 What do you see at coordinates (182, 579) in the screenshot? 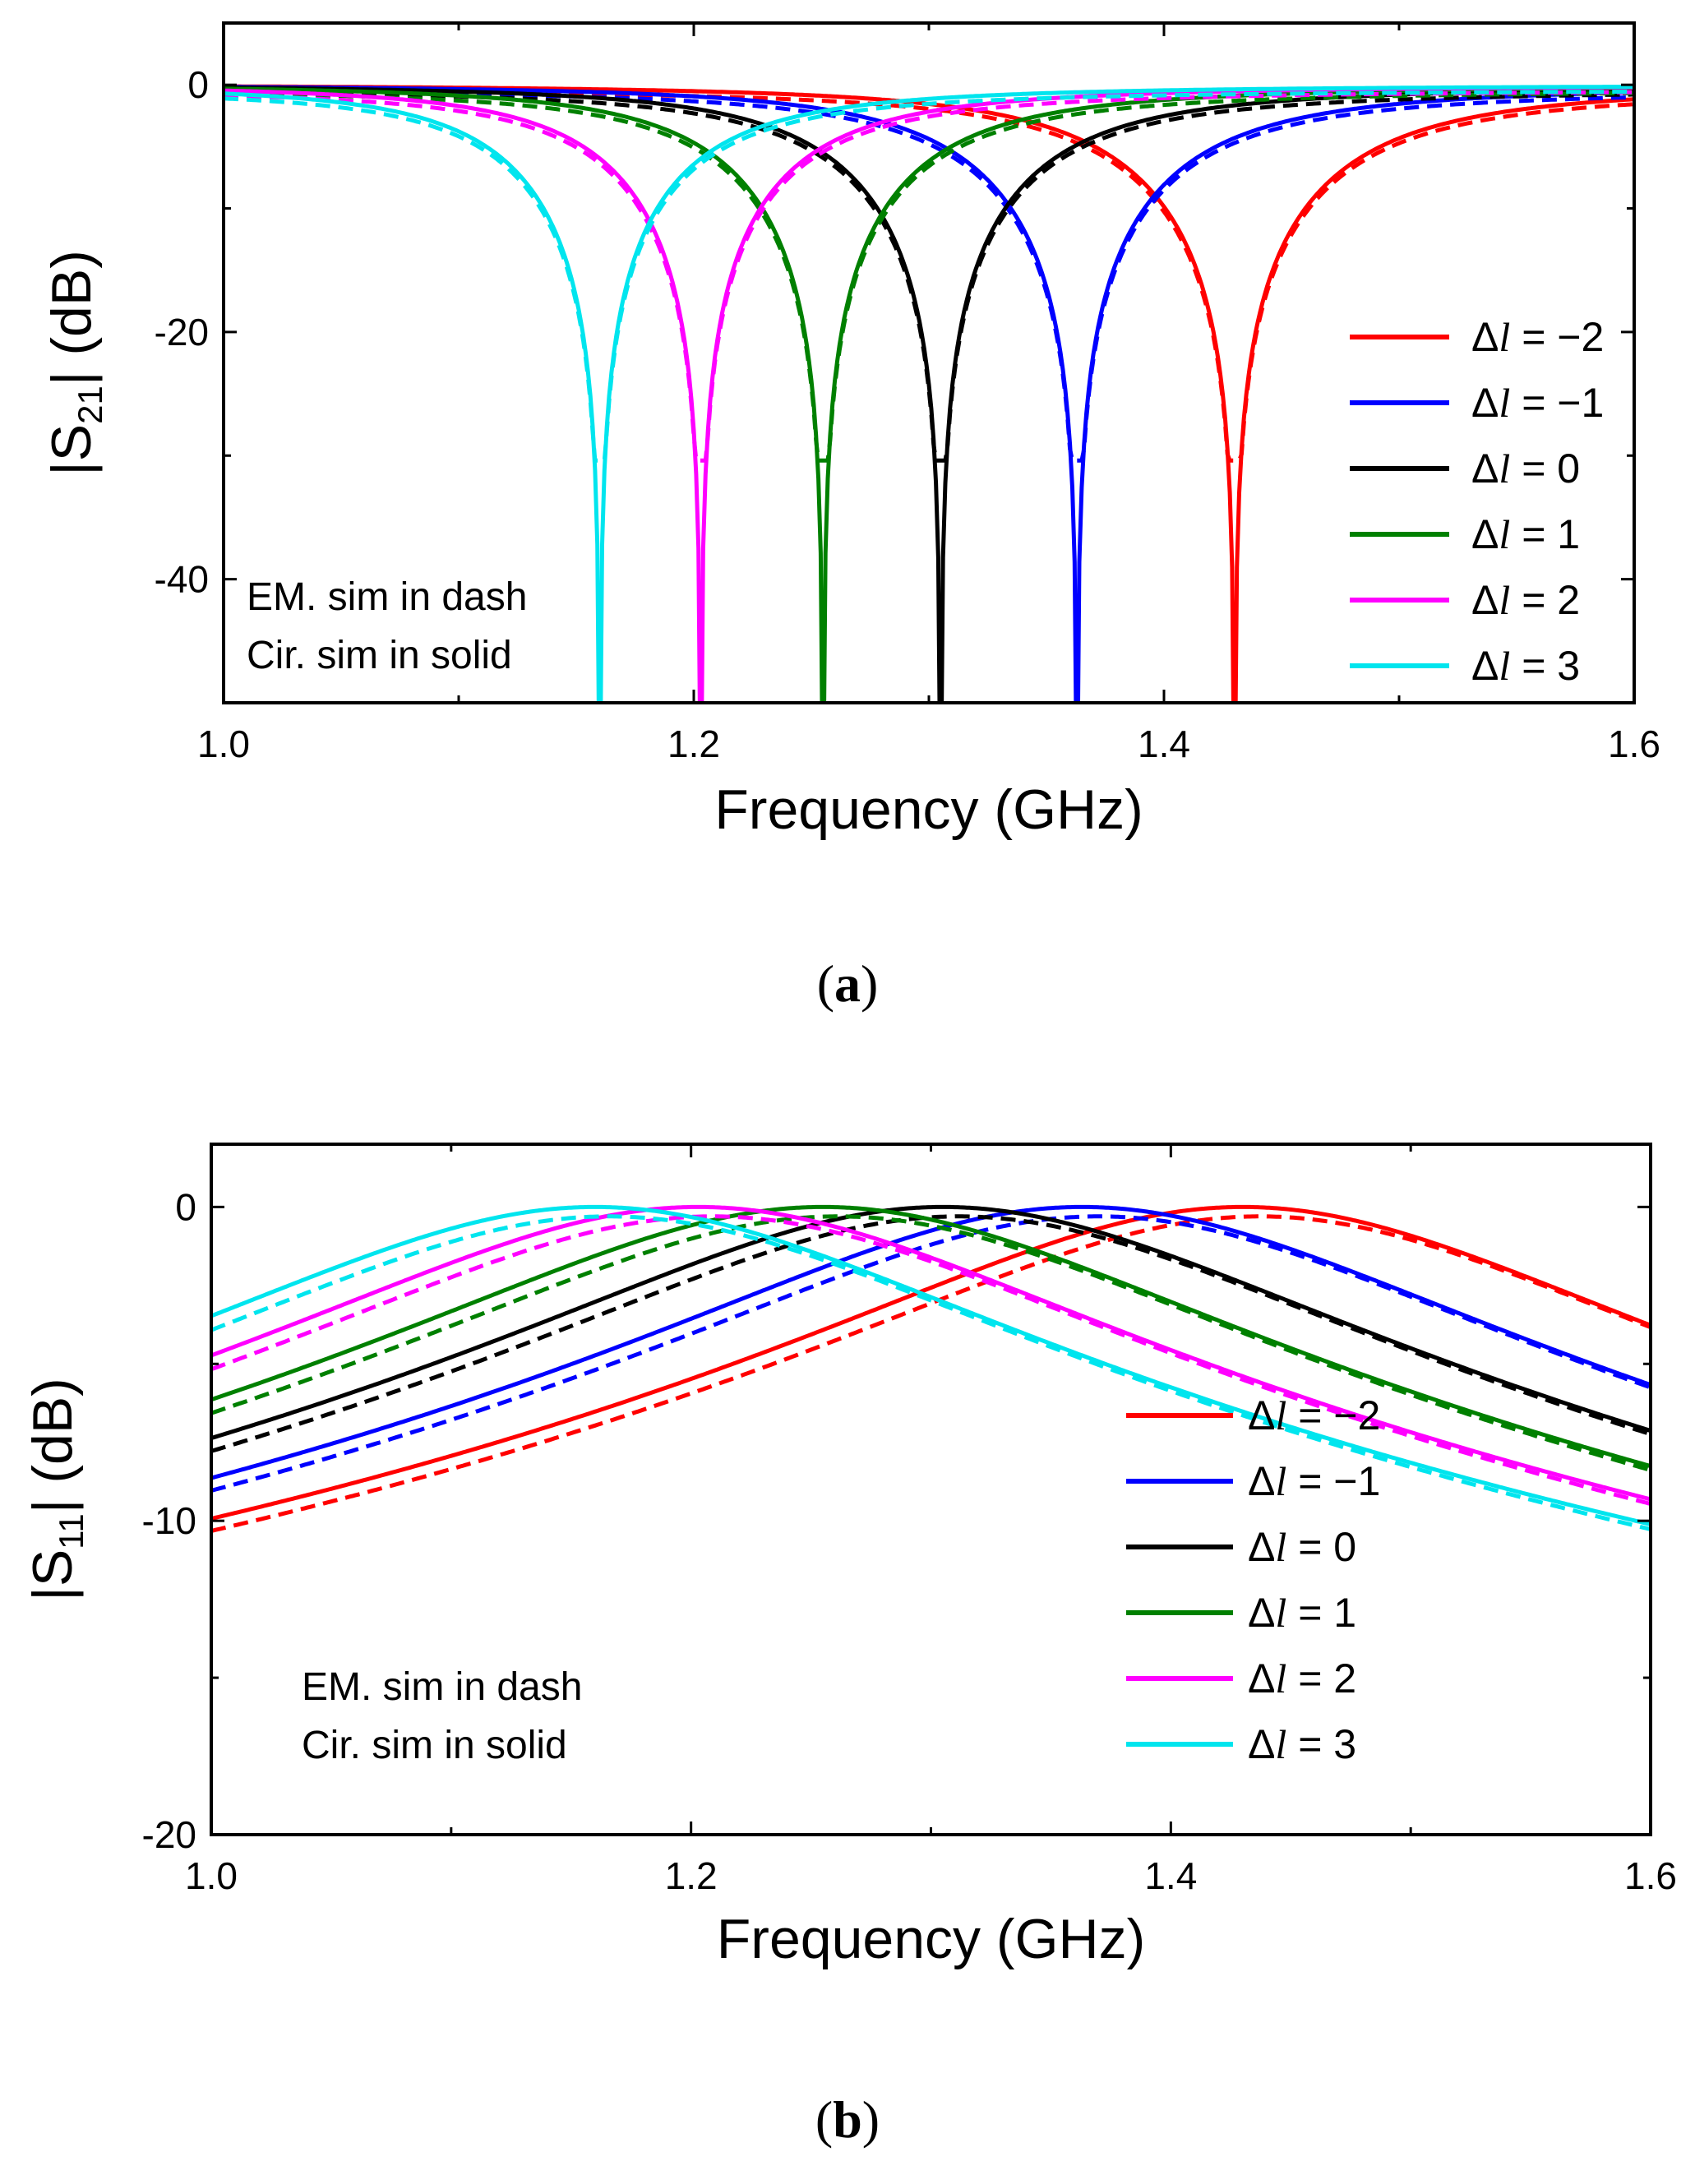
I see `y-tick-label: -40` at bounding box center [182, 579].